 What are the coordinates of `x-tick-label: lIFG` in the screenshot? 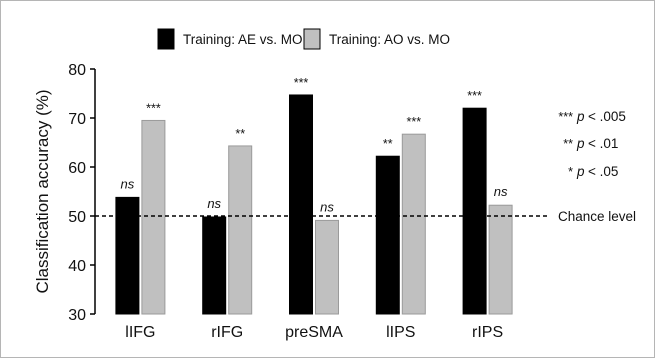 It's located at (140, 332).